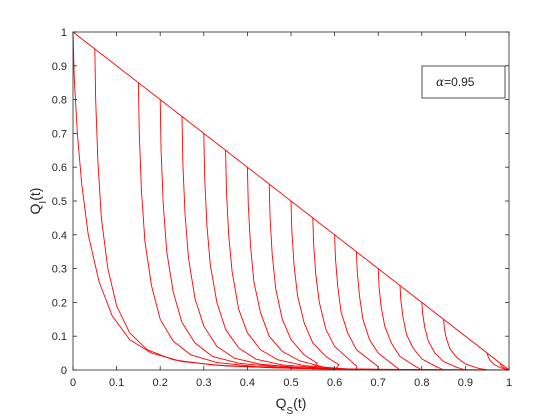 The image size is (560, 420). Describe the element at coordinates (203, 383) in the screenshot. I see `x-tick-label: 0.3` at that location.